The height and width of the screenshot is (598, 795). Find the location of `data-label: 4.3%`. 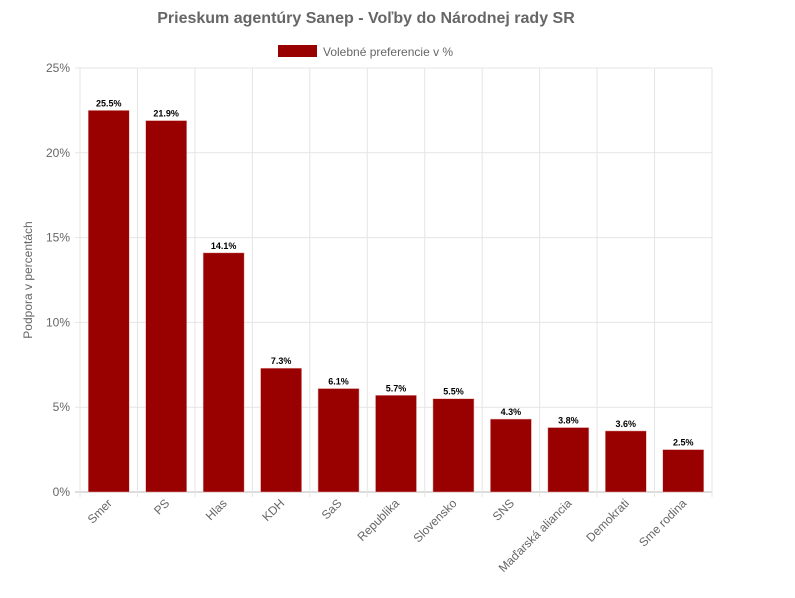

data-label: 4.3% is located at coordinates (511, 412).